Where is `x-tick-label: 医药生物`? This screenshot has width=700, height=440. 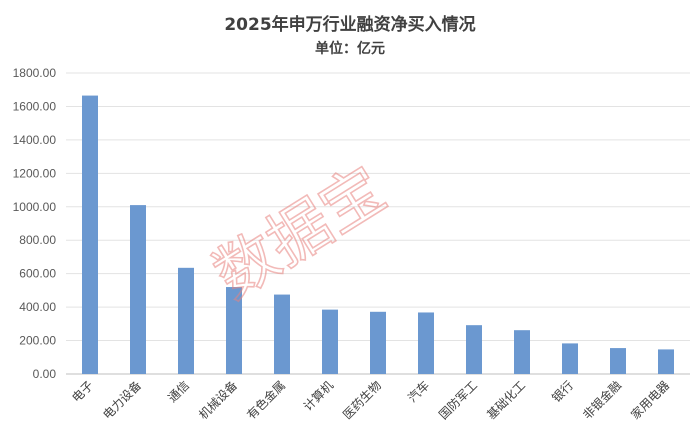
x-tick-label: 医药生物 is located at coordinates (362, 400).